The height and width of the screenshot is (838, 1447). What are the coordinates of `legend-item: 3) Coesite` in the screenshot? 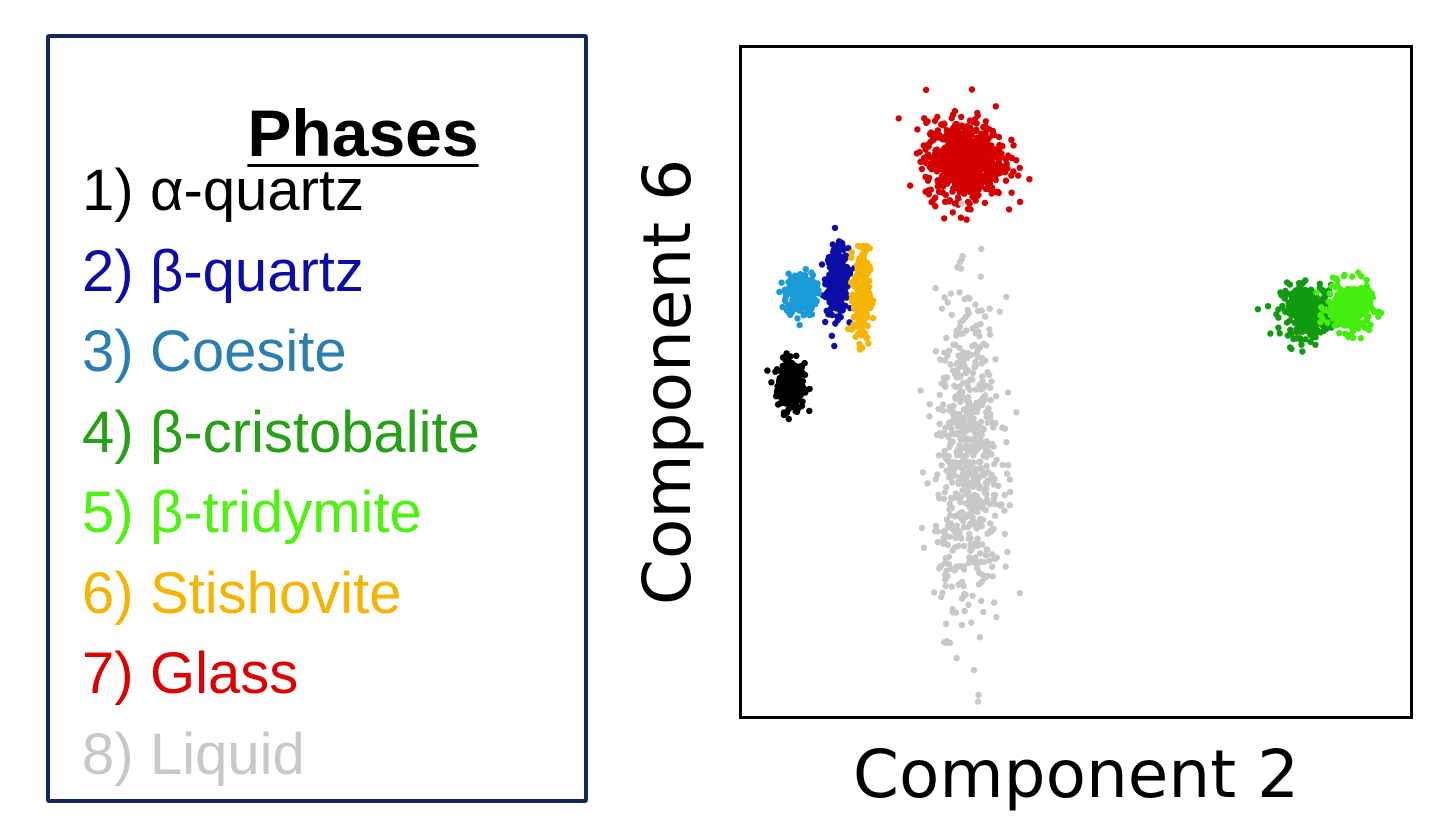 It's located at (214, 352).